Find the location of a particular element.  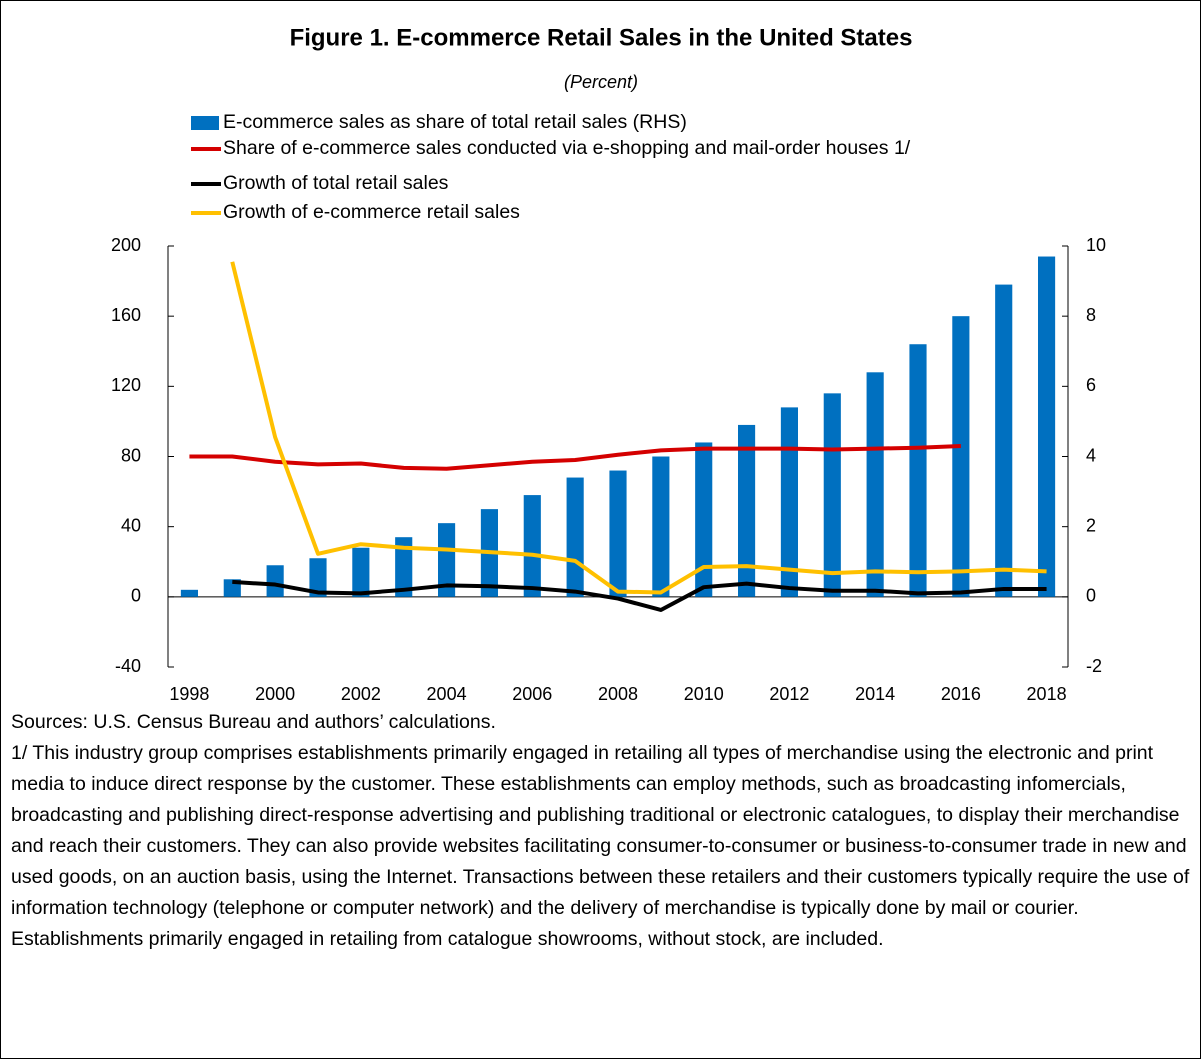

y-tick-label: -40 is located at coordinates (128, 666).